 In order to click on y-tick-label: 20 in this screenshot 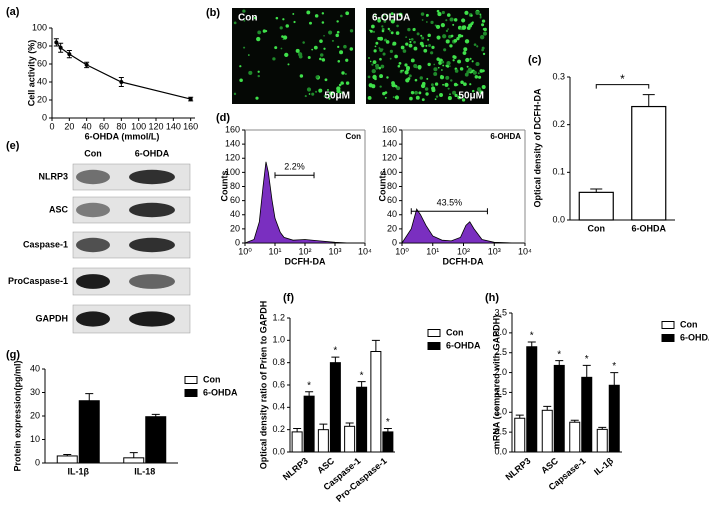, I will do `click(35, 415)`.